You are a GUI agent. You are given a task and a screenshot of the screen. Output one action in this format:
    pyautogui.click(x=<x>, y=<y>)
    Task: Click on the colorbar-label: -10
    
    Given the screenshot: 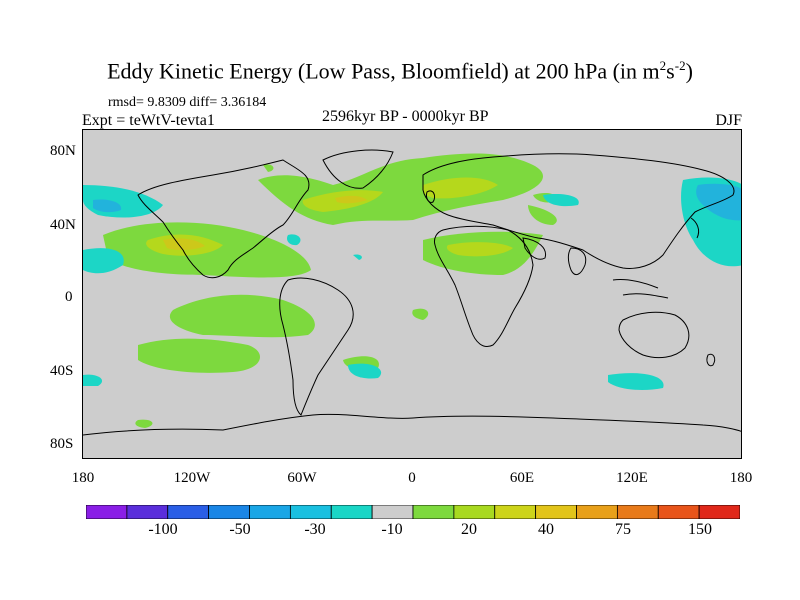 What is the action you would take?
    pyautogui.click(x=392, y=529)
    